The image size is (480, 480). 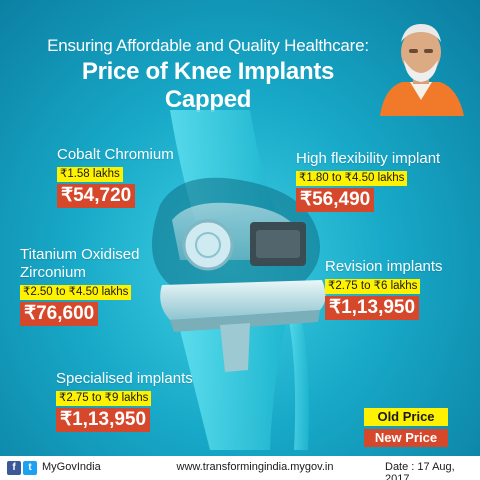 What do you see at coordinates (406, 438) in the screenshot?
I see `legend-new-price: New Price` at bounding box center [406, 438].